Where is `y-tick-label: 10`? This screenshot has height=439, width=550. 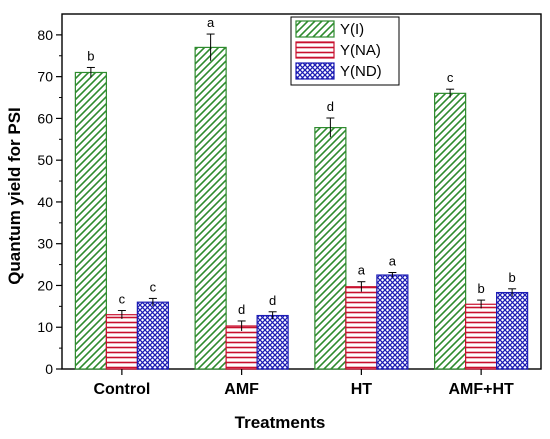 y-tick-label: 10 is located at coordinates (45, 327).